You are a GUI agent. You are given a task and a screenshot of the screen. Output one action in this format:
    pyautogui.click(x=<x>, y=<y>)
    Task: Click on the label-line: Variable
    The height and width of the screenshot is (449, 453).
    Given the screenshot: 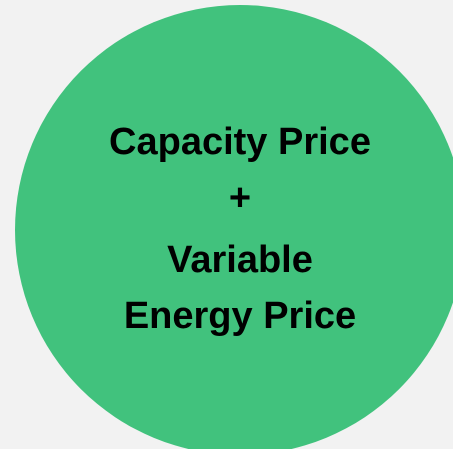 What is the action you would take?
    pyautogui.click(x=240, y=260)
    